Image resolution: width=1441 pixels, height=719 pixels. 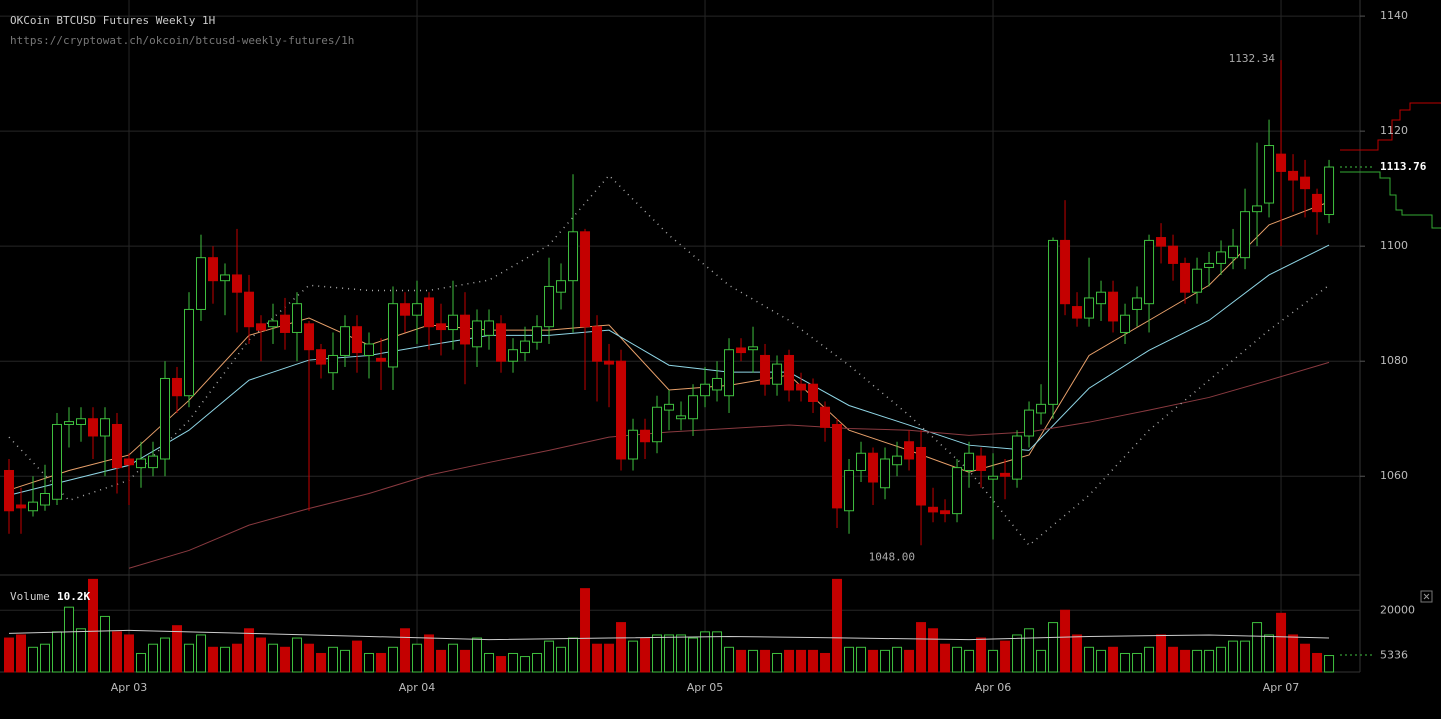 I want to click on x-tick-label: Apr 05, so click(x=705, y=687).